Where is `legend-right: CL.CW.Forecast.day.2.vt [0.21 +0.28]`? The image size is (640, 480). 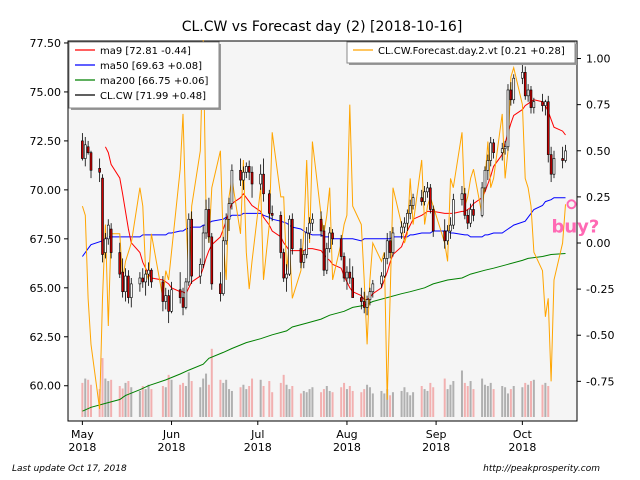
legend-right: CL.CW.Forecast.day.2.vt [0.21 +0.28] is located at coordinates (461, 53).